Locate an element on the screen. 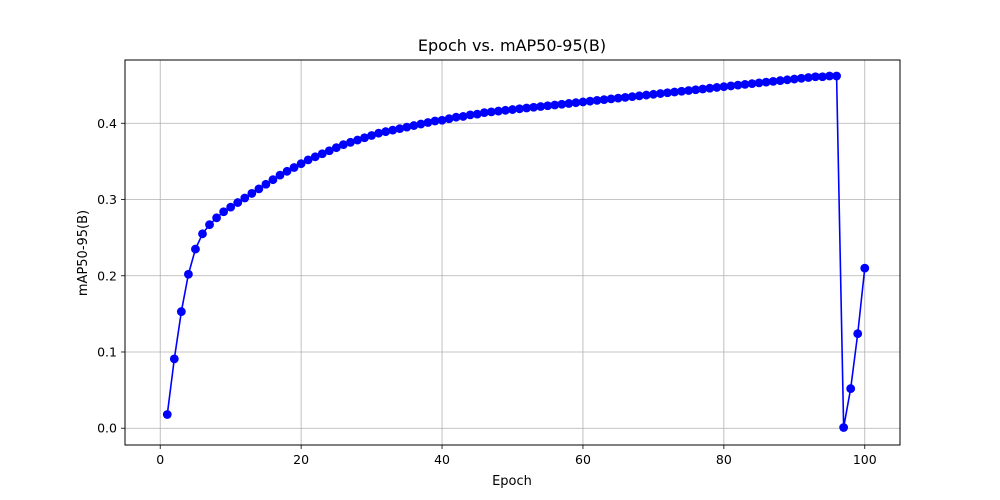  x-tick-label: 20 is located at coordinates (301, 459).